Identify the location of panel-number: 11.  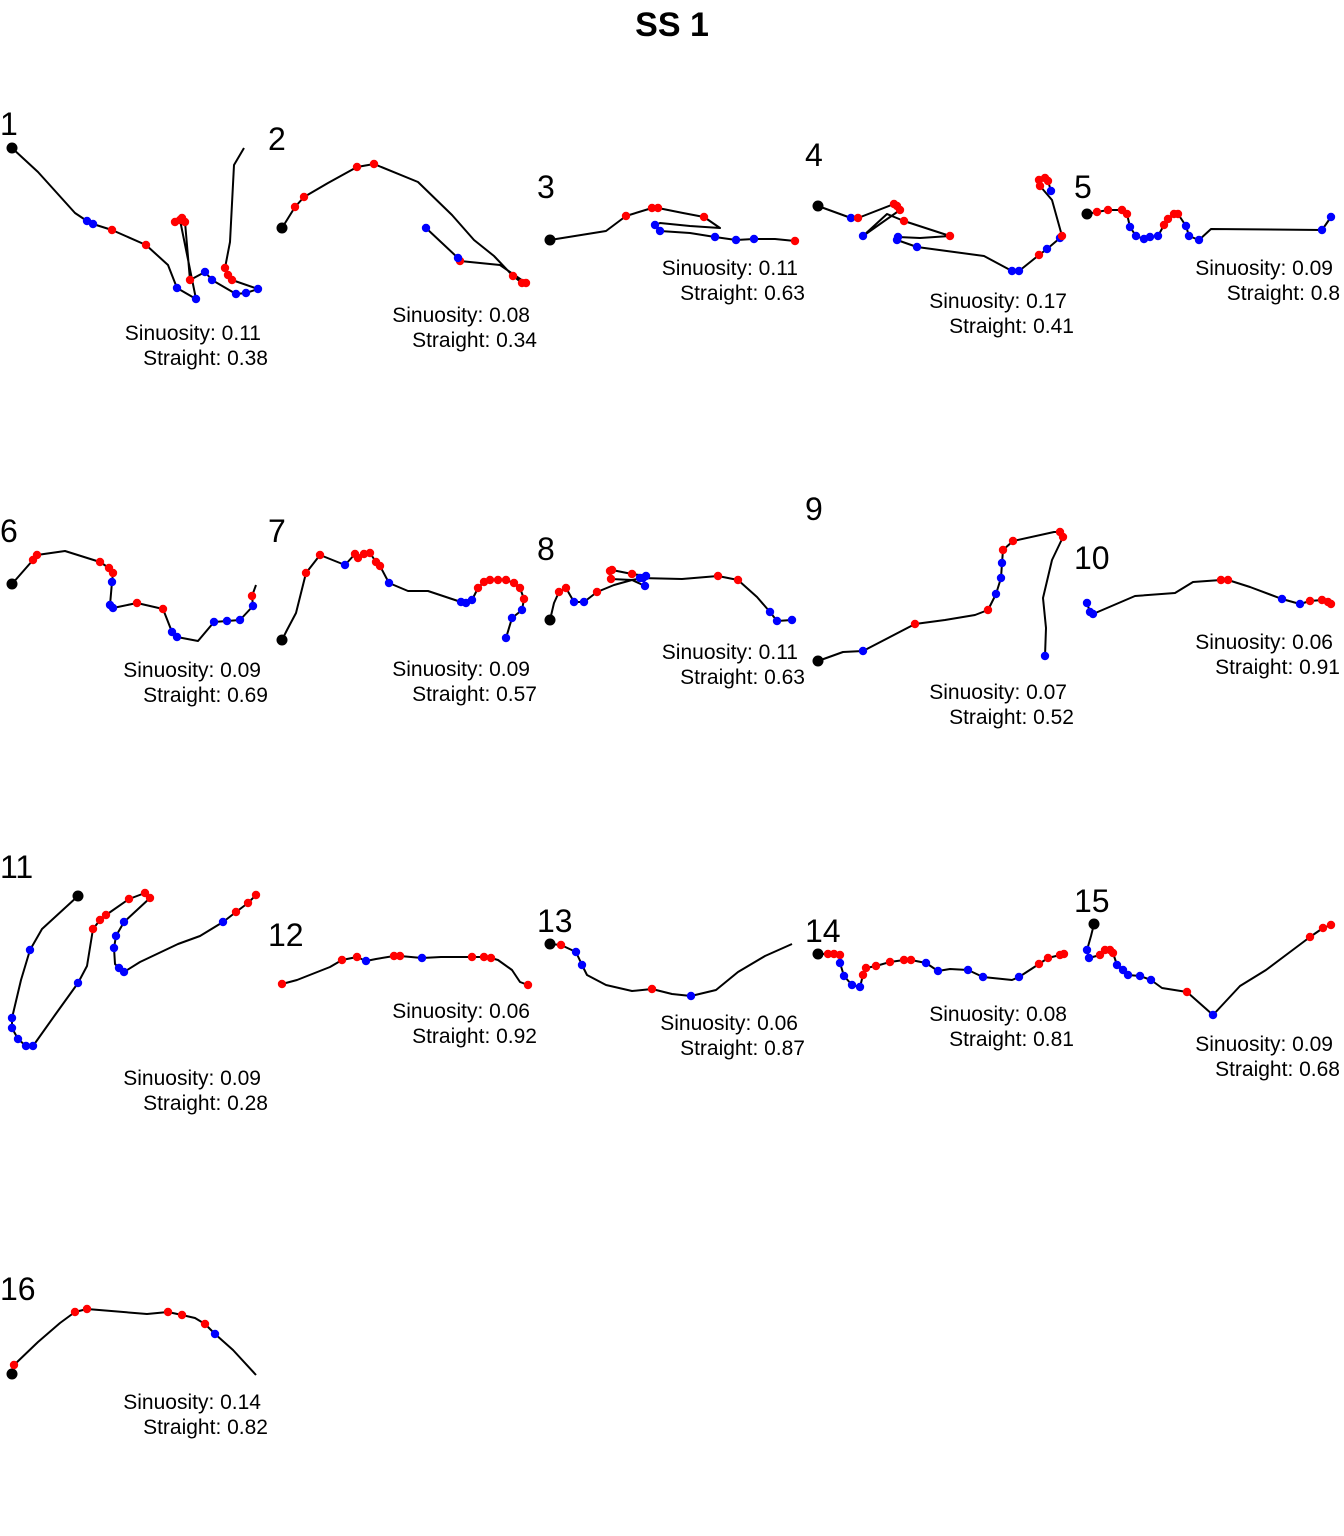
(16, 867).